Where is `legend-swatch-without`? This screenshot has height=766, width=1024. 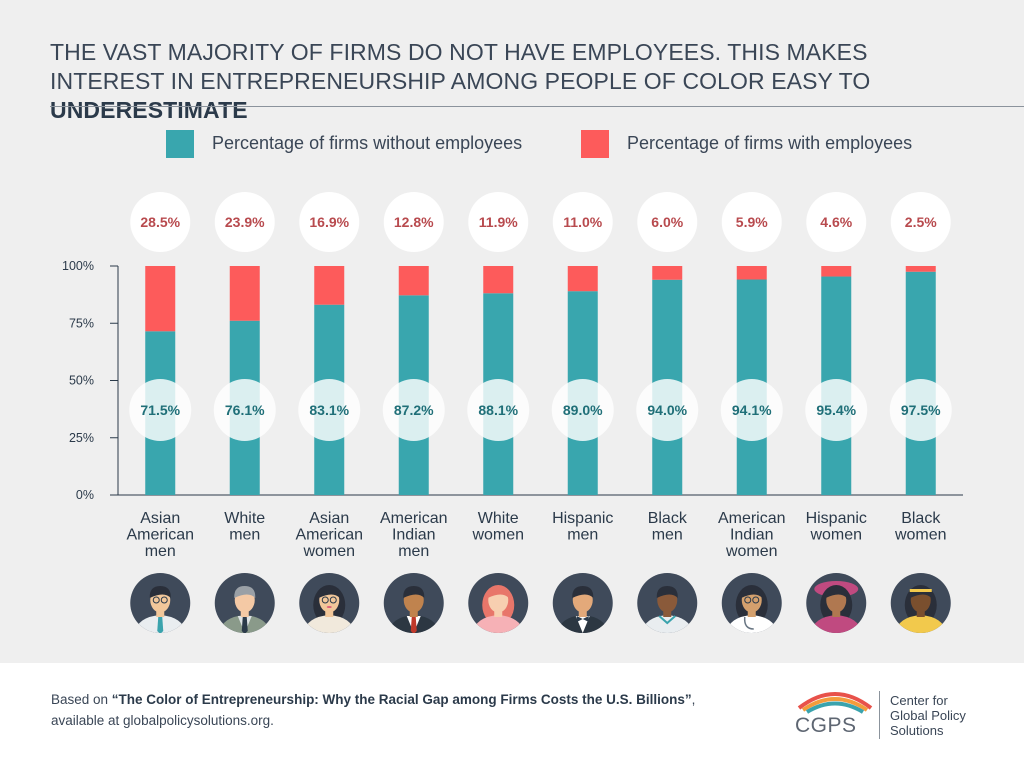 legend-swatch-without is located at coordinates (180, 144).